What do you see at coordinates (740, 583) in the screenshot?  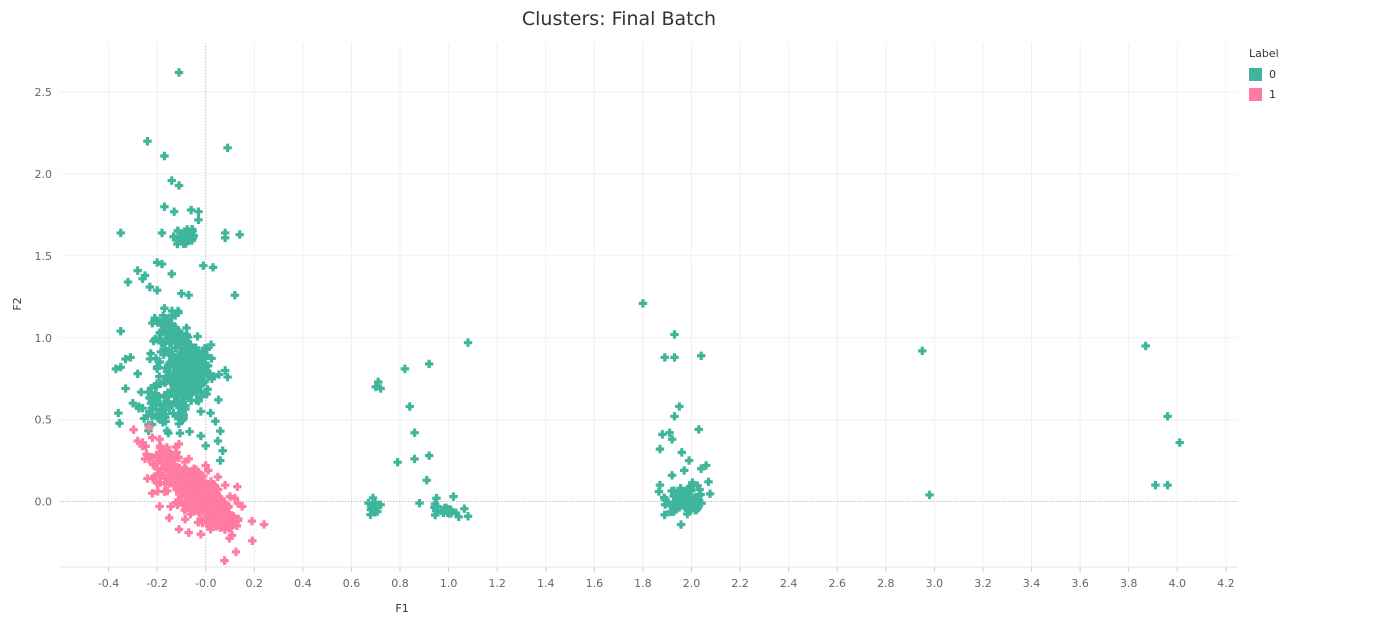 I see `x-tick-label: 2.2` at bounding box center [740, 583].